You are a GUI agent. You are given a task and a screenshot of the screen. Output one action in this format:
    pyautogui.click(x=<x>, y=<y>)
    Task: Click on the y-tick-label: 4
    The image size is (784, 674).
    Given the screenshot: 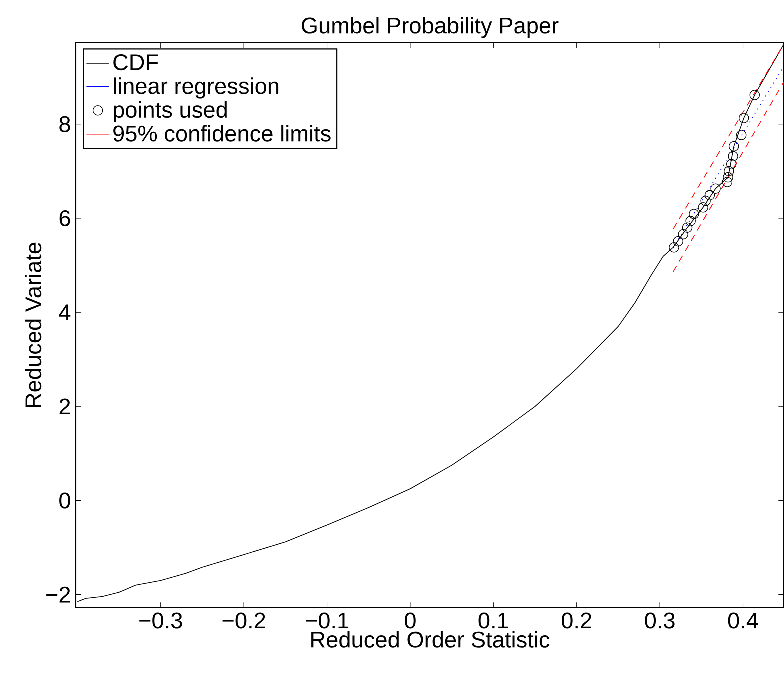 What is the action you would take?
    pyautogui.click(x=65, y=312)
    